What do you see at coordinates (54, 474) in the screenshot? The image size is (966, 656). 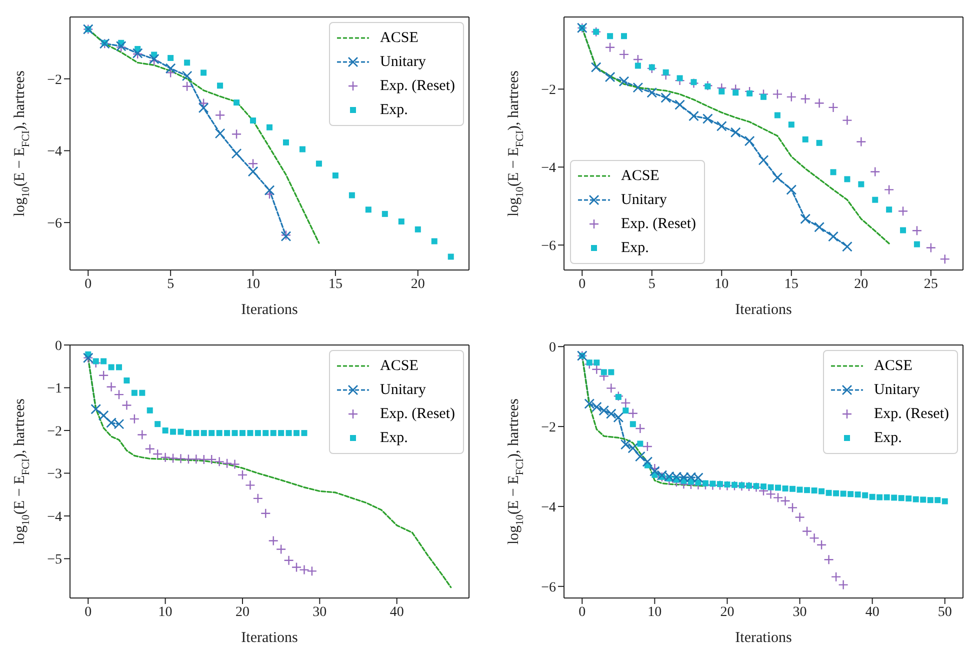 I see `y-tick-label: −3` at bounding box center [54, 474].